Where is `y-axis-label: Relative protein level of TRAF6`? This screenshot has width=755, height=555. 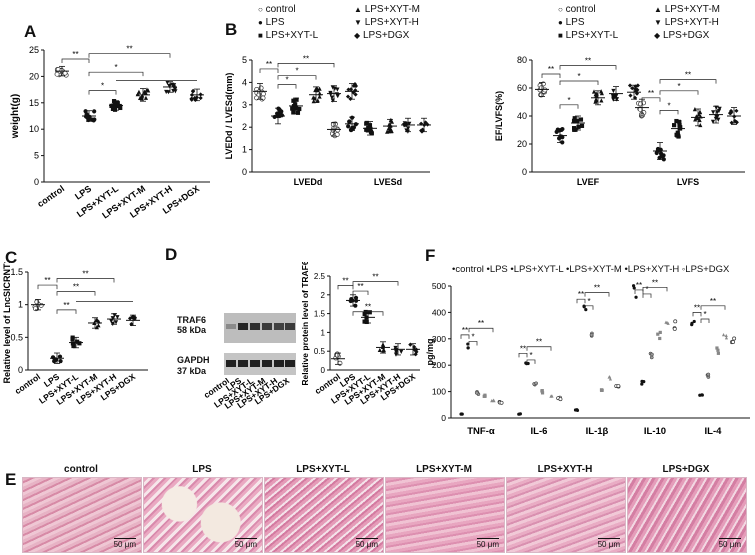
y-axis-label: Relative protein level of TRAF6 is located at coordinates (305, 324).